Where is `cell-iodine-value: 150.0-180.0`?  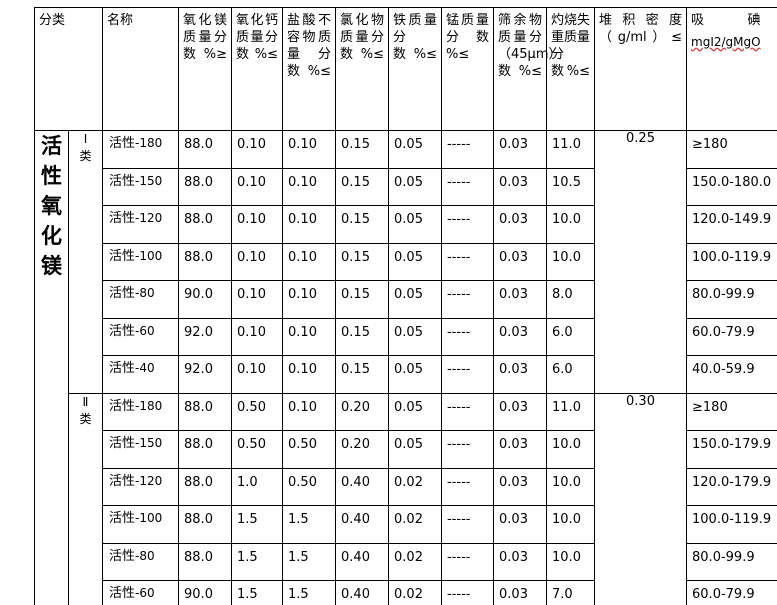
cell-iodine-value: 150.0-180.0 is located at coordinates (731, 186).